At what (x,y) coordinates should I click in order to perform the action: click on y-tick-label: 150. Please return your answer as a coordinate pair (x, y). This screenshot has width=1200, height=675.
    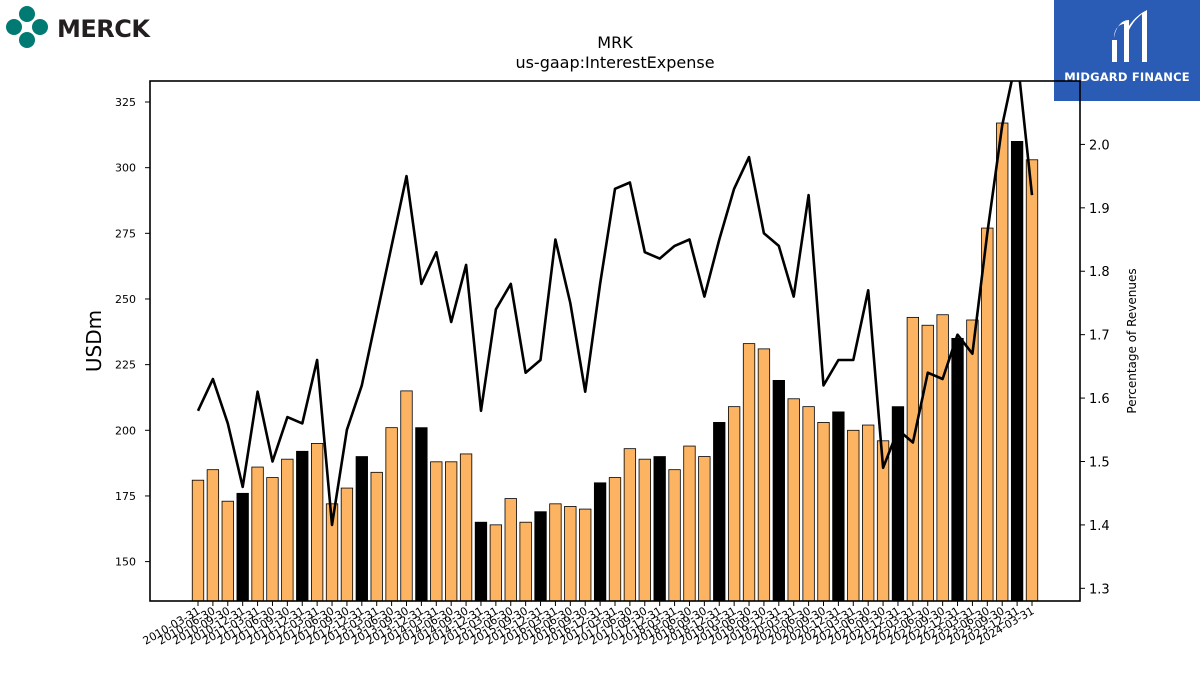
    Looking at the image, I should click on (125, 562).